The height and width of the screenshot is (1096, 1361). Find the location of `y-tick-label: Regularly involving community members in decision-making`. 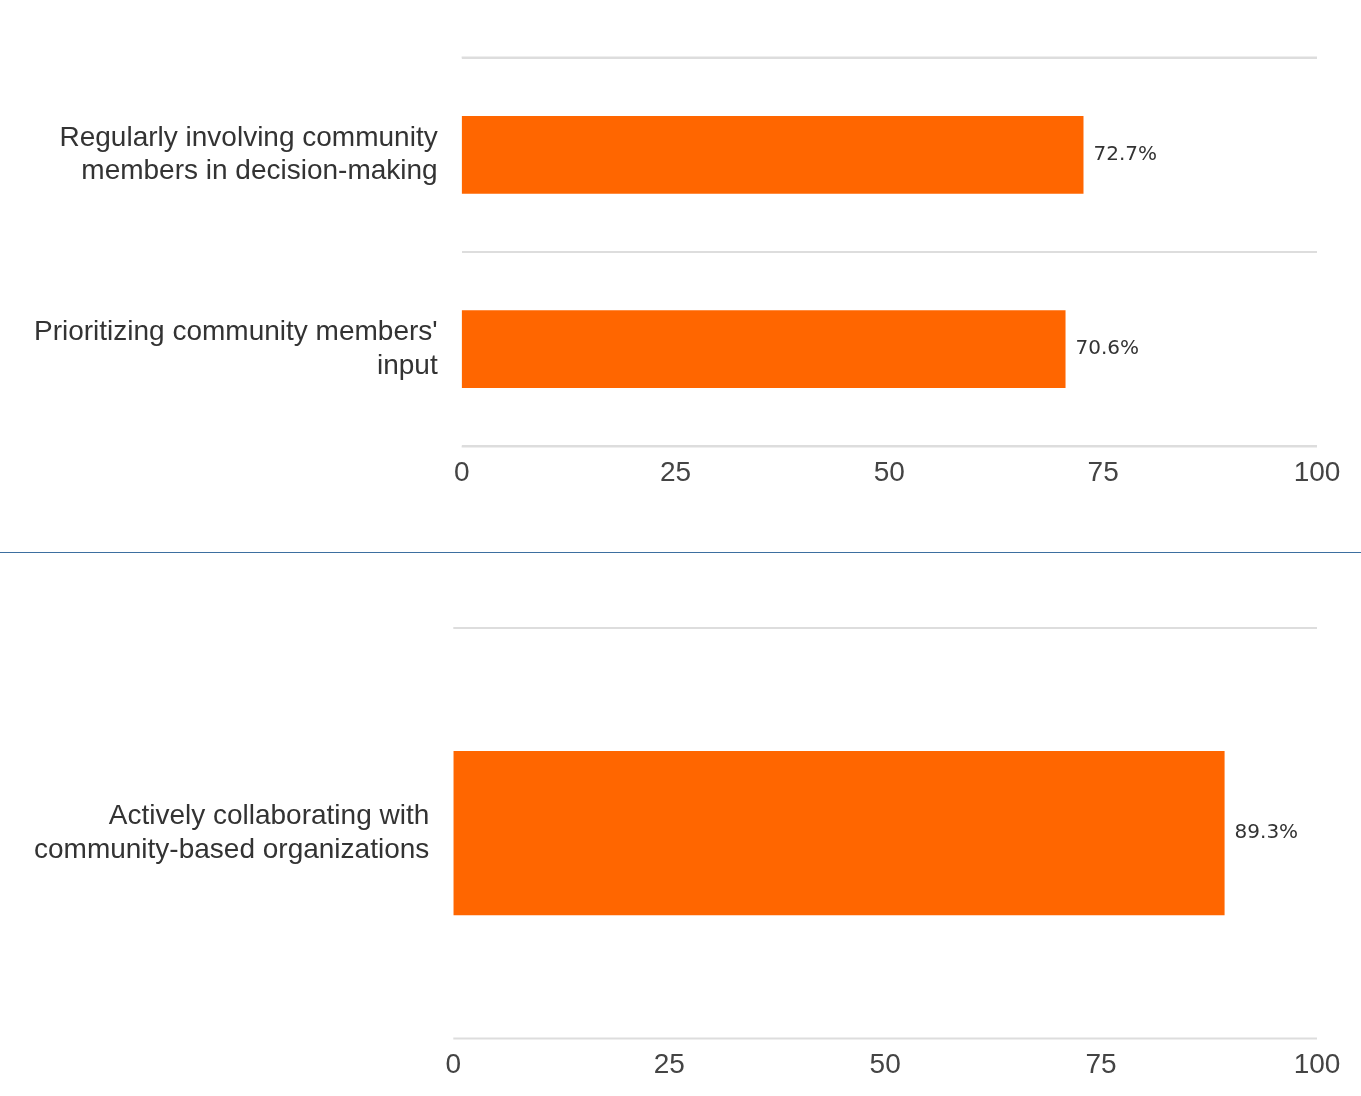

y-tick-label: Regularly involving community members in decision-making is located at coordinates (248, 153).